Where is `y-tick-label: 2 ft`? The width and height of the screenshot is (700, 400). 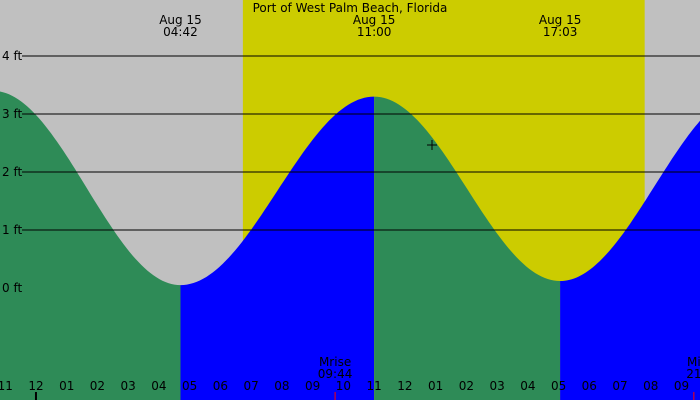 y-tick-label: 2 ft is located at coordinates (12, 172).